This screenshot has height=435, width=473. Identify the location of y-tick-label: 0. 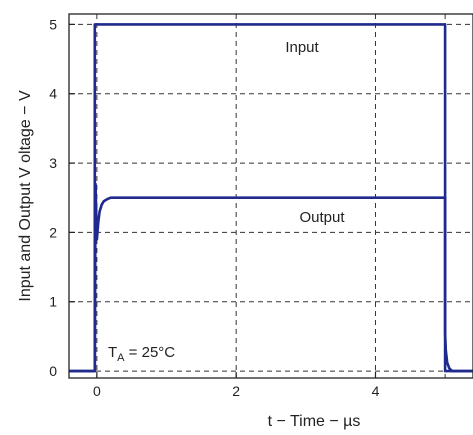
(53, 371).